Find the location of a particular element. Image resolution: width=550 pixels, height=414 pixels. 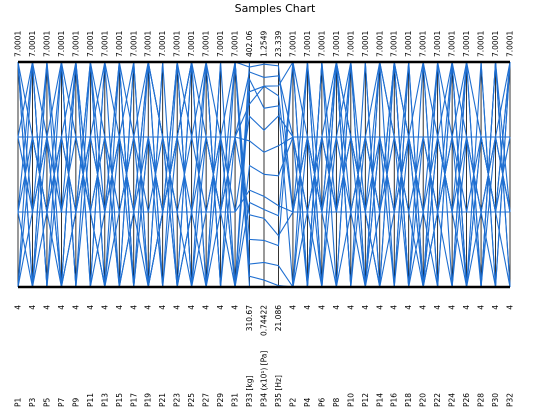

axis-name-label: P4 is located at coordinates (307, 402).